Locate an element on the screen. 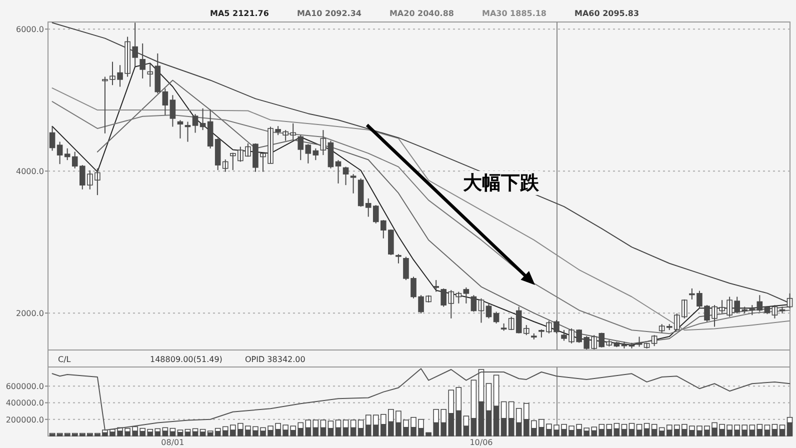 The height and width of the screenshot is (448, 796). y-tick-label: 400000.0 is located at coordinates (25, 403).